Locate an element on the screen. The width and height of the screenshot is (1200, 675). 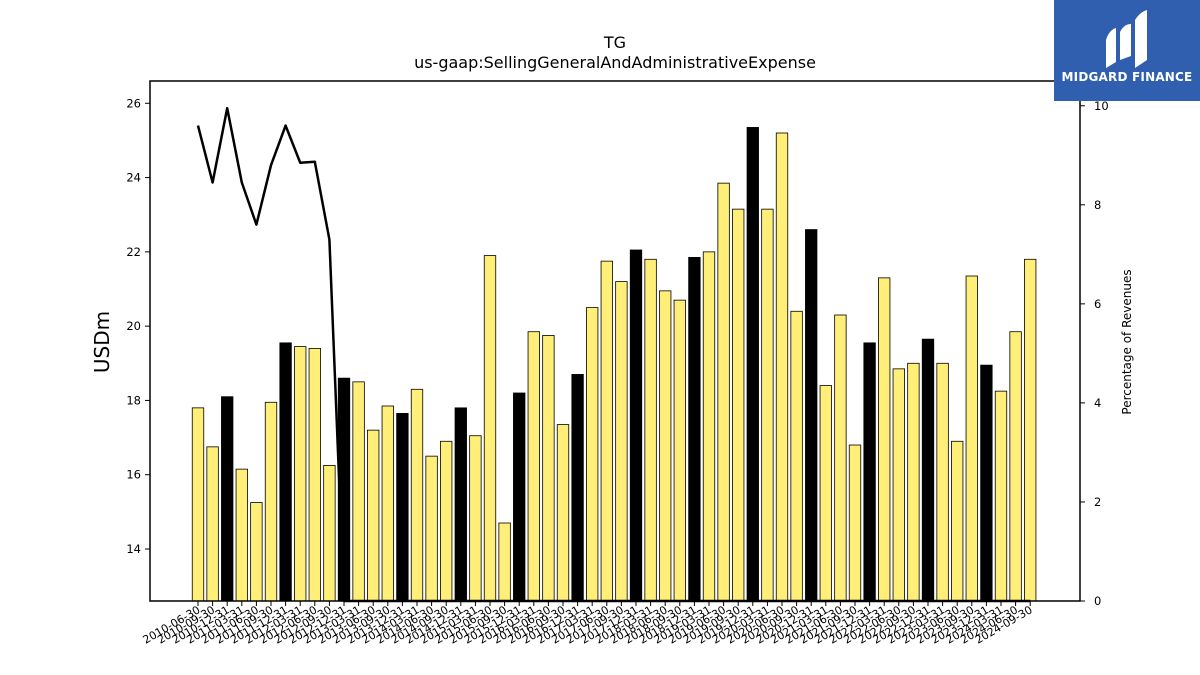
y2-tick-label: 0 is located at coordinates (1097, 601).